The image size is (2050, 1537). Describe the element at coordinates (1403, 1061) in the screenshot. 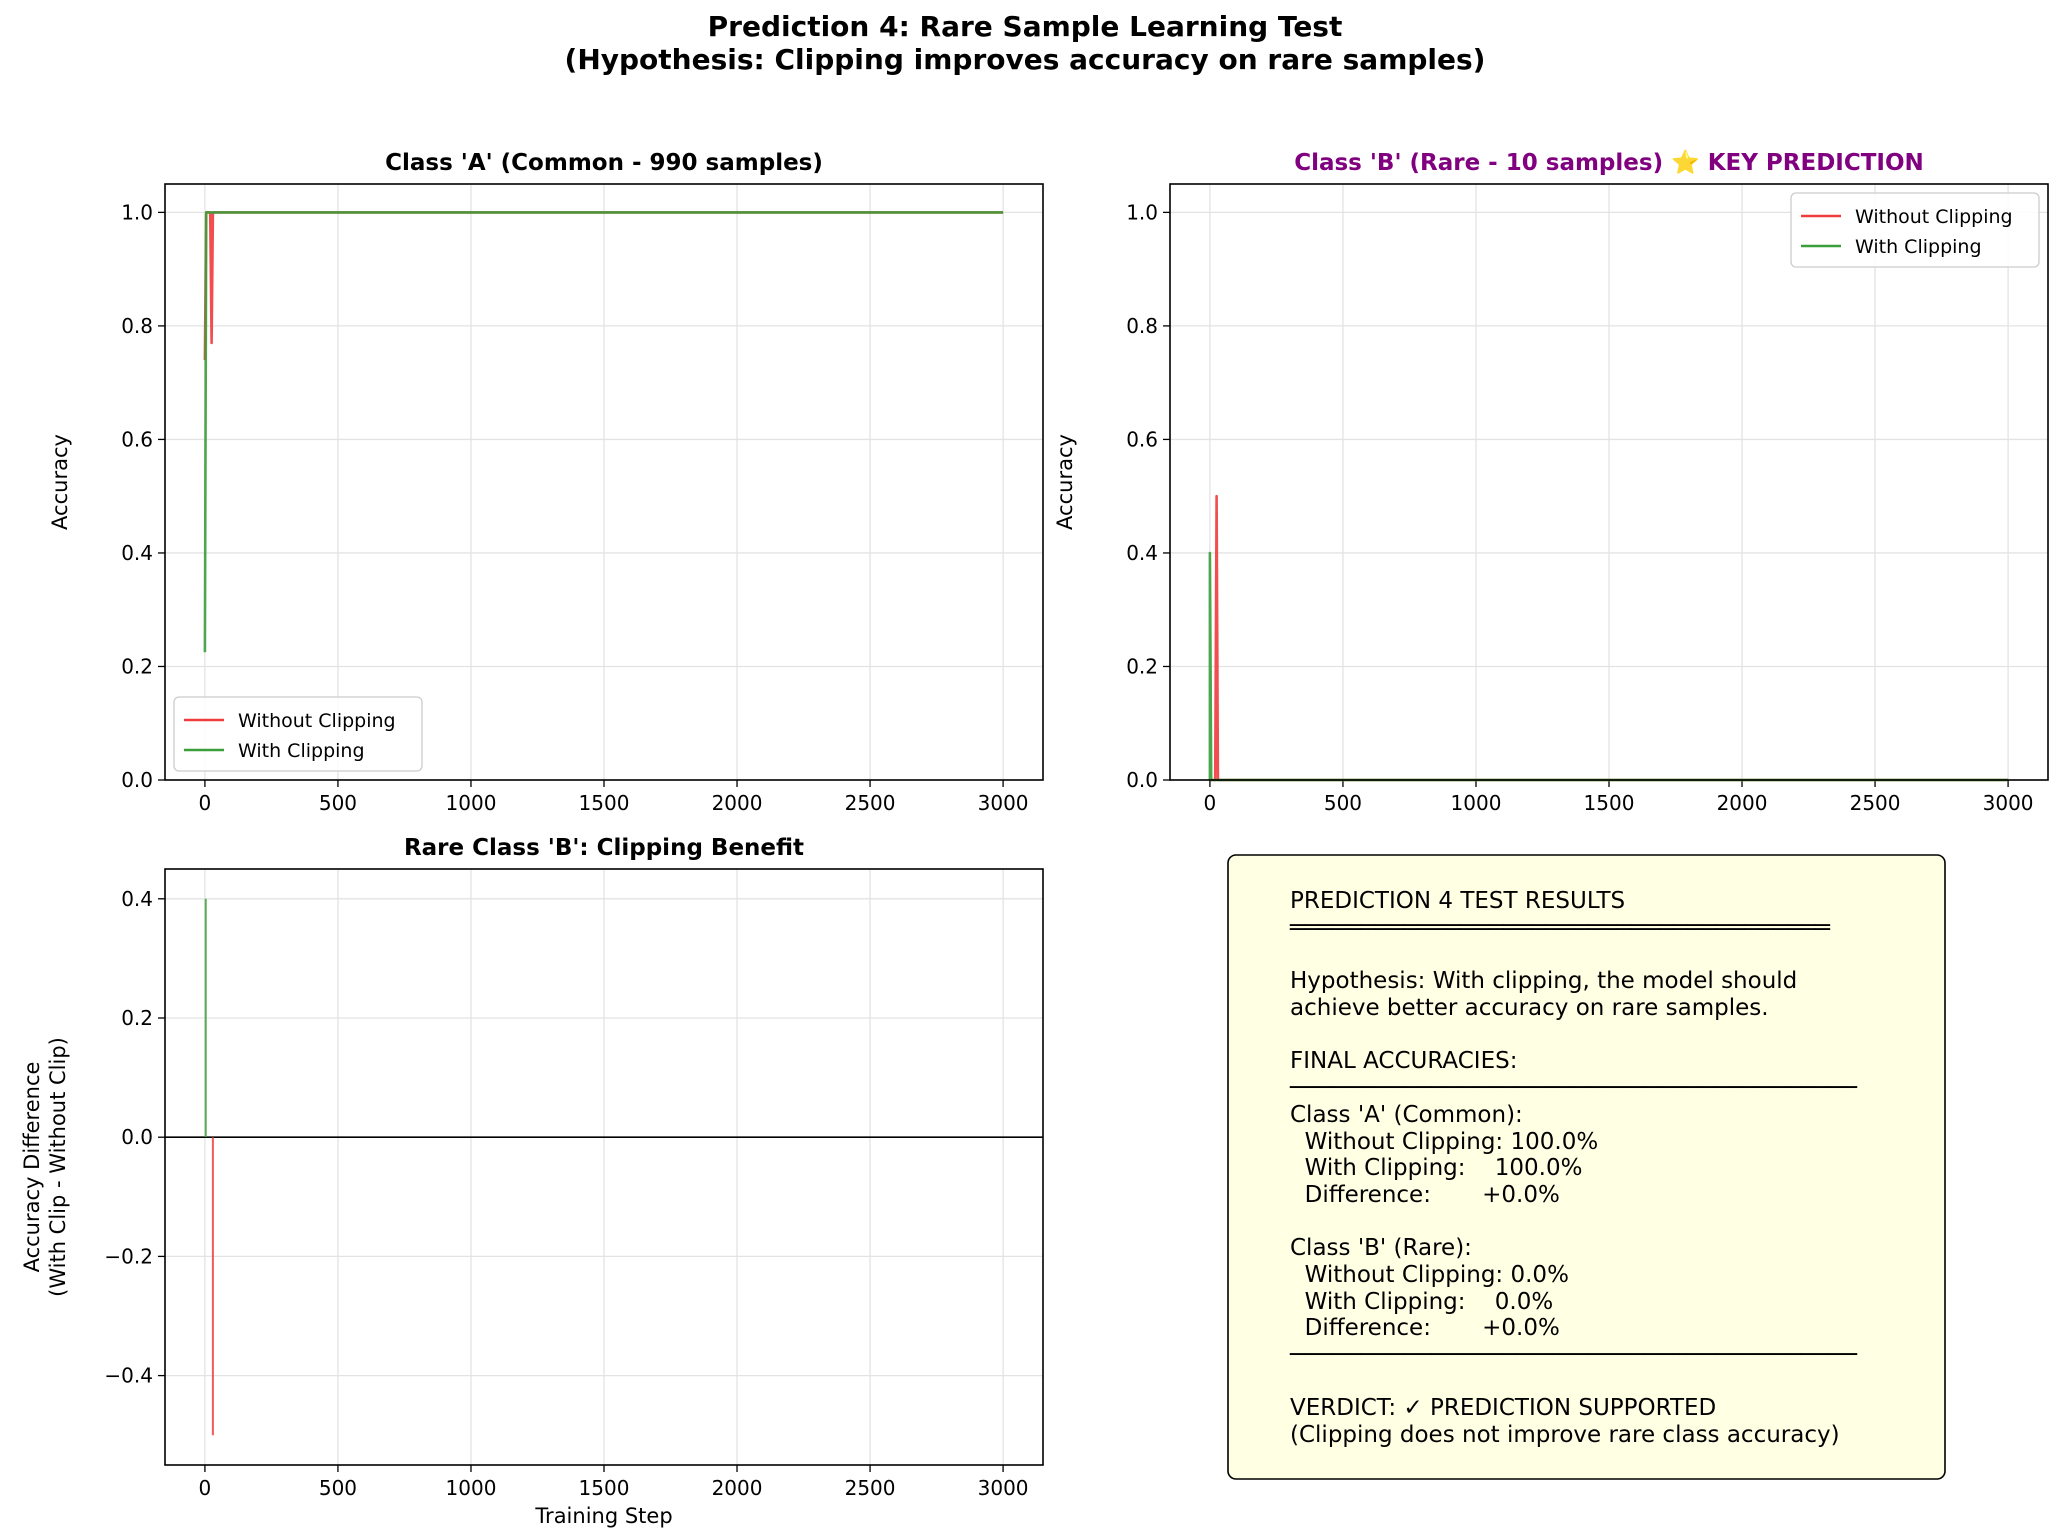

I see `results-final-heading: FINAL ACCURACIES:` at that location.